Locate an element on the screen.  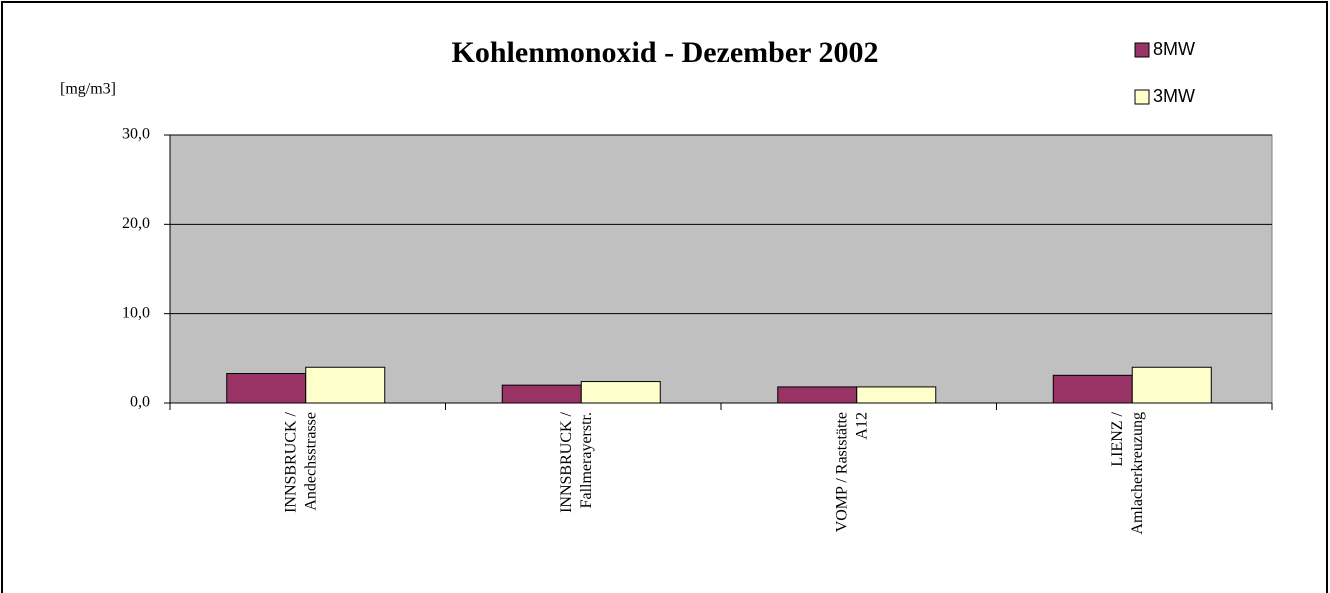
y-tick-label: 0,0 is located at coordinates (140, 402).